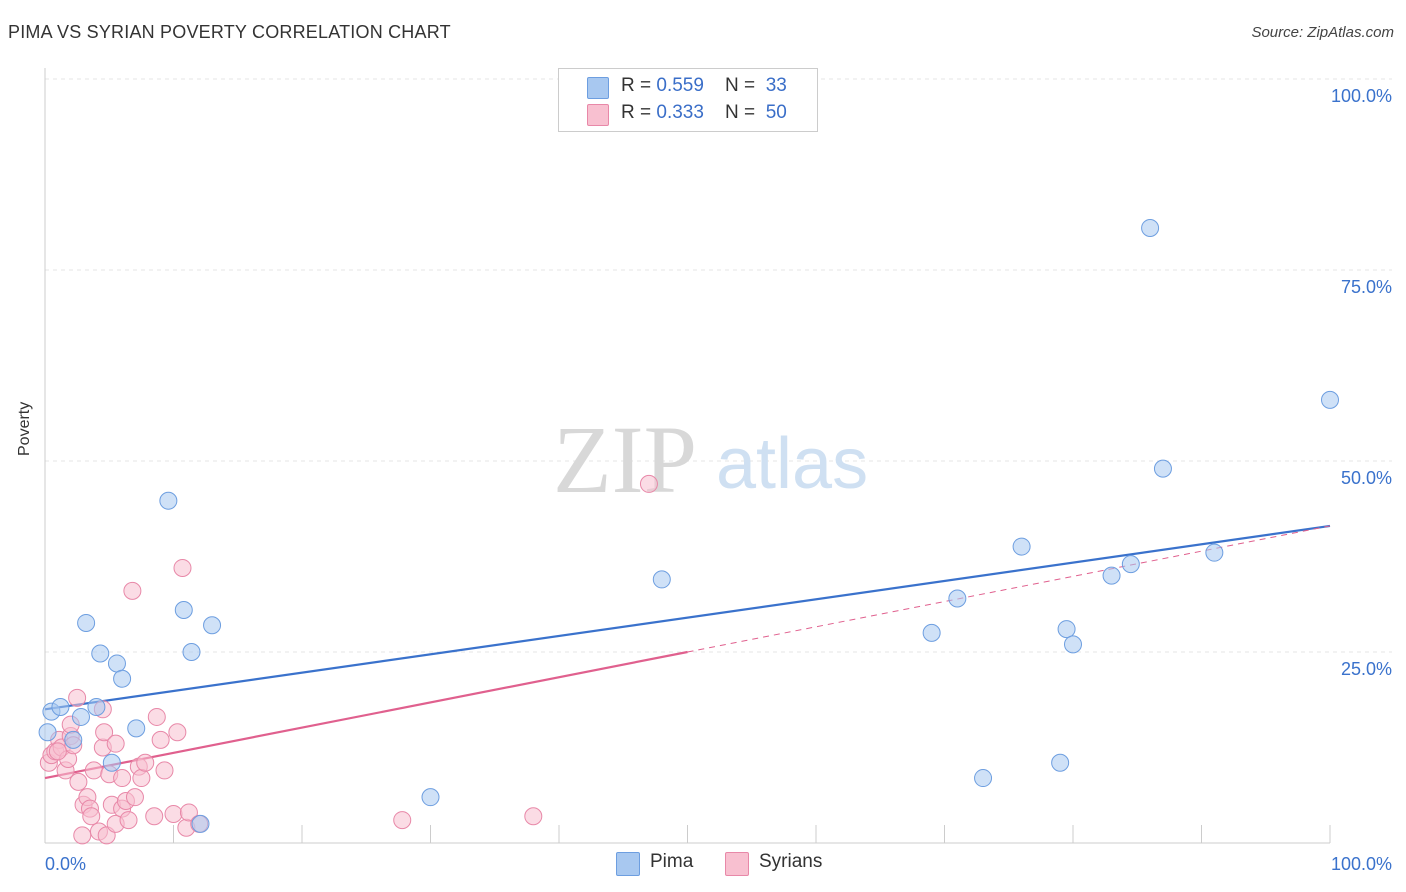 The width and height of the screenshot is (1406, 892). What do you see at coordinates (1366, 478) in the screenshot?
I see `y-tick-label: 50.0%` at bounding box center [1366, 478].